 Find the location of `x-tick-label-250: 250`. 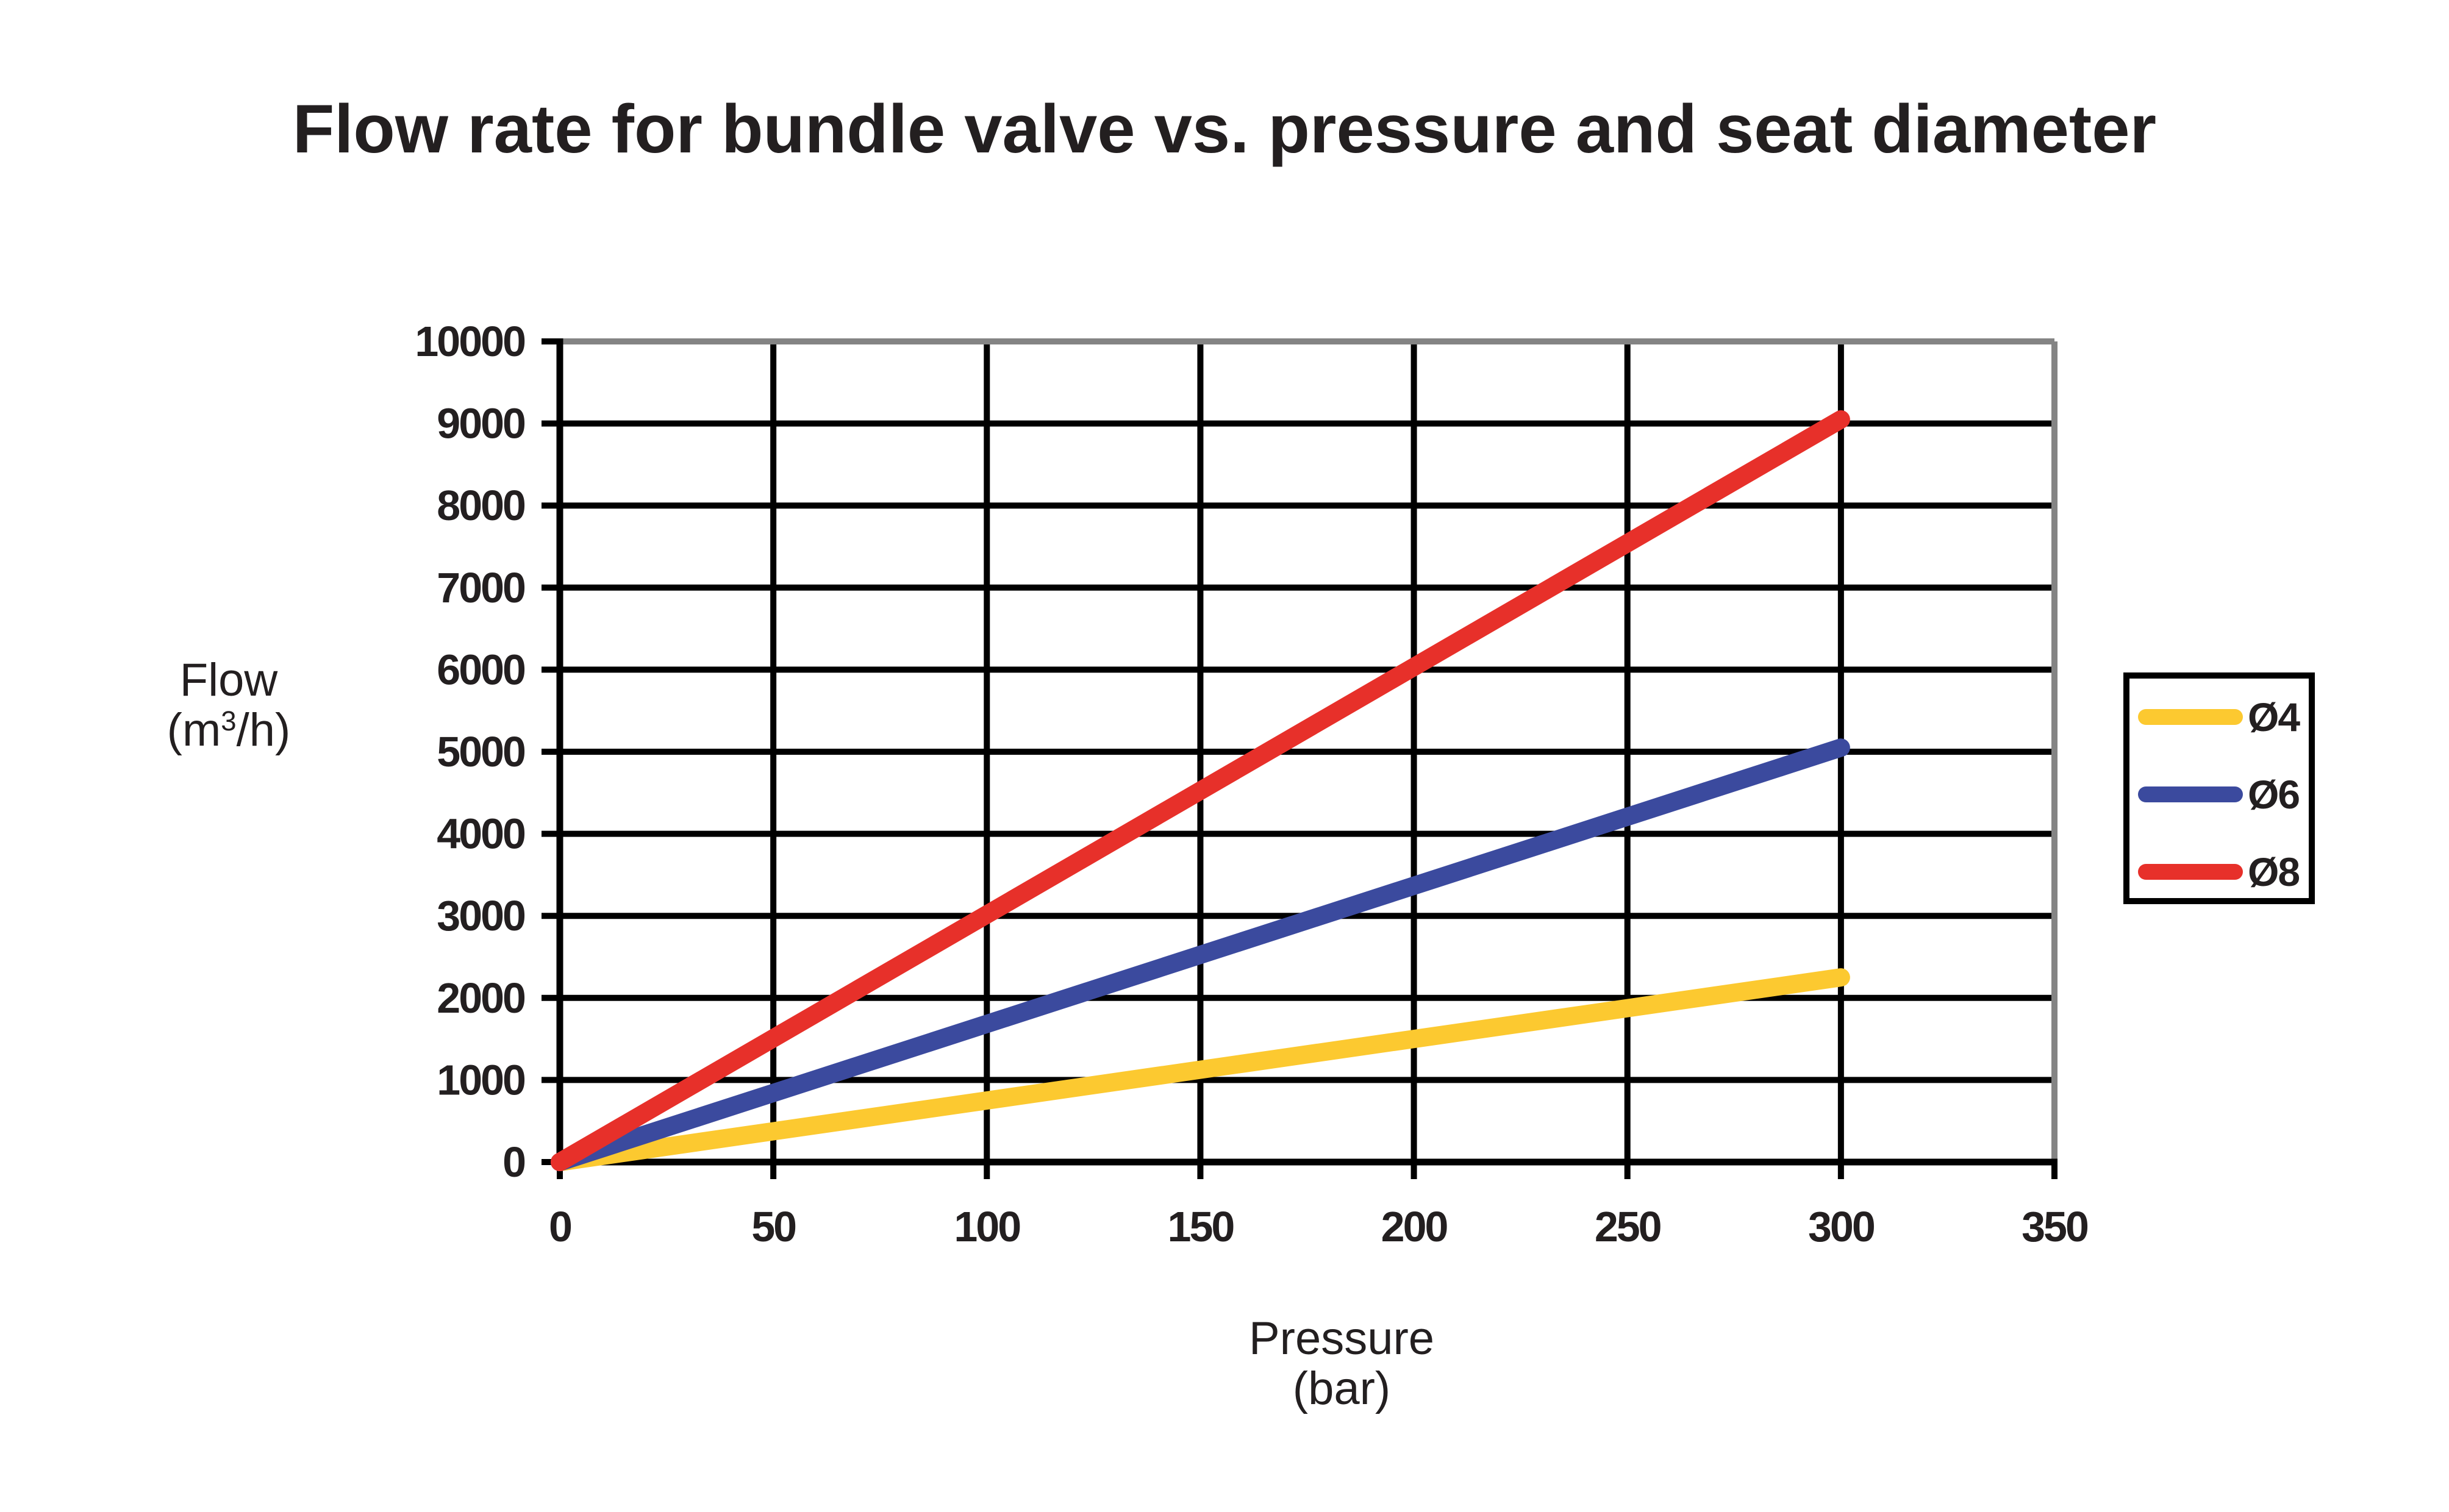

x-tick-label-250: 250 is located at coordinates (1628, 1226).